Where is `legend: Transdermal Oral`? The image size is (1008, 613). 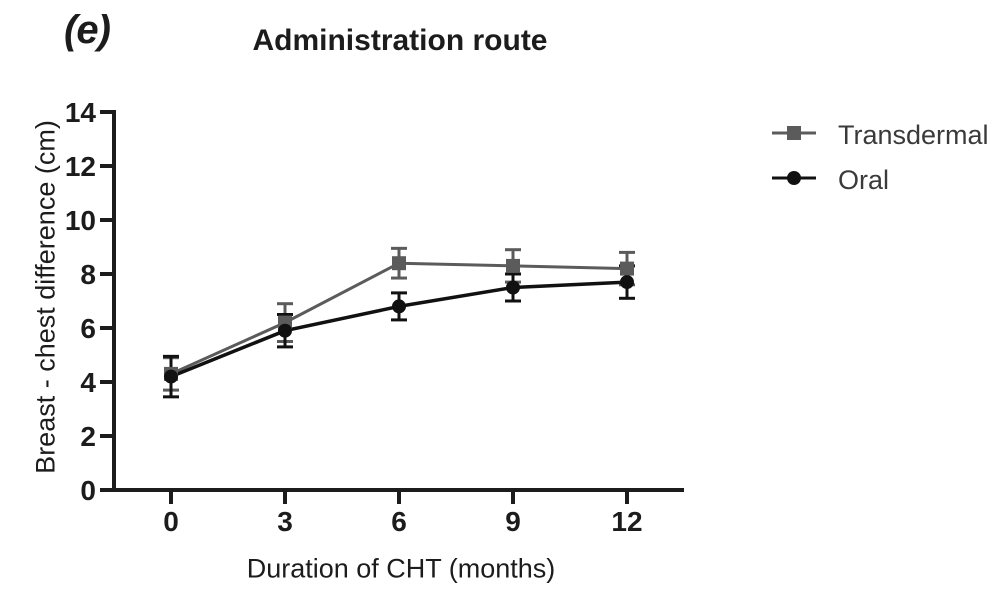
legend: Transdermal Oral is located at coordinates (880, 157).